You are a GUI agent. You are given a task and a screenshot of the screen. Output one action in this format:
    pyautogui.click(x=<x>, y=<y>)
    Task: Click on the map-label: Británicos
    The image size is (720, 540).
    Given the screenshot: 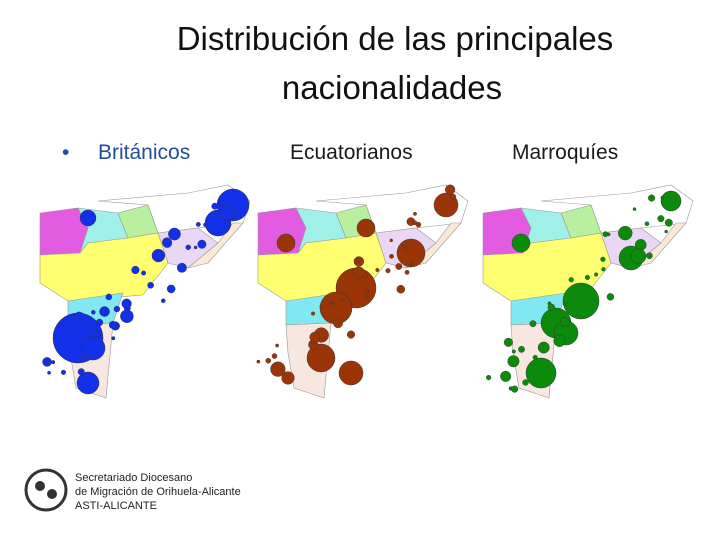 What is the action you would take?
    pyautogui.click(x=144, y=152)
    